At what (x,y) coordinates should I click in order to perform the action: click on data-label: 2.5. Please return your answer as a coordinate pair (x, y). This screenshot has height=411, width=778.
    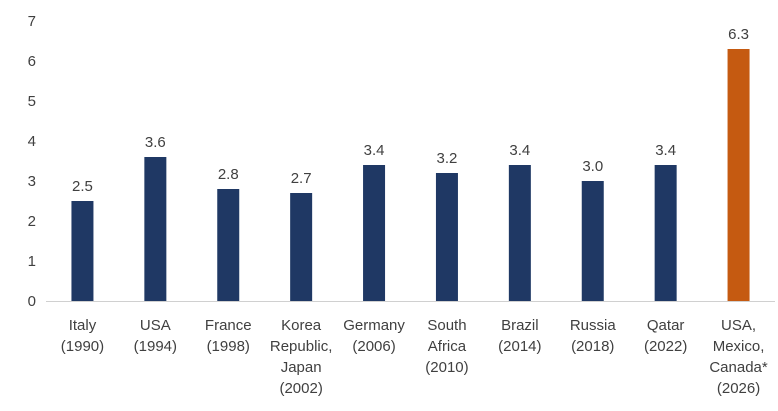
    Looking at the image, I should click on (82, 186).